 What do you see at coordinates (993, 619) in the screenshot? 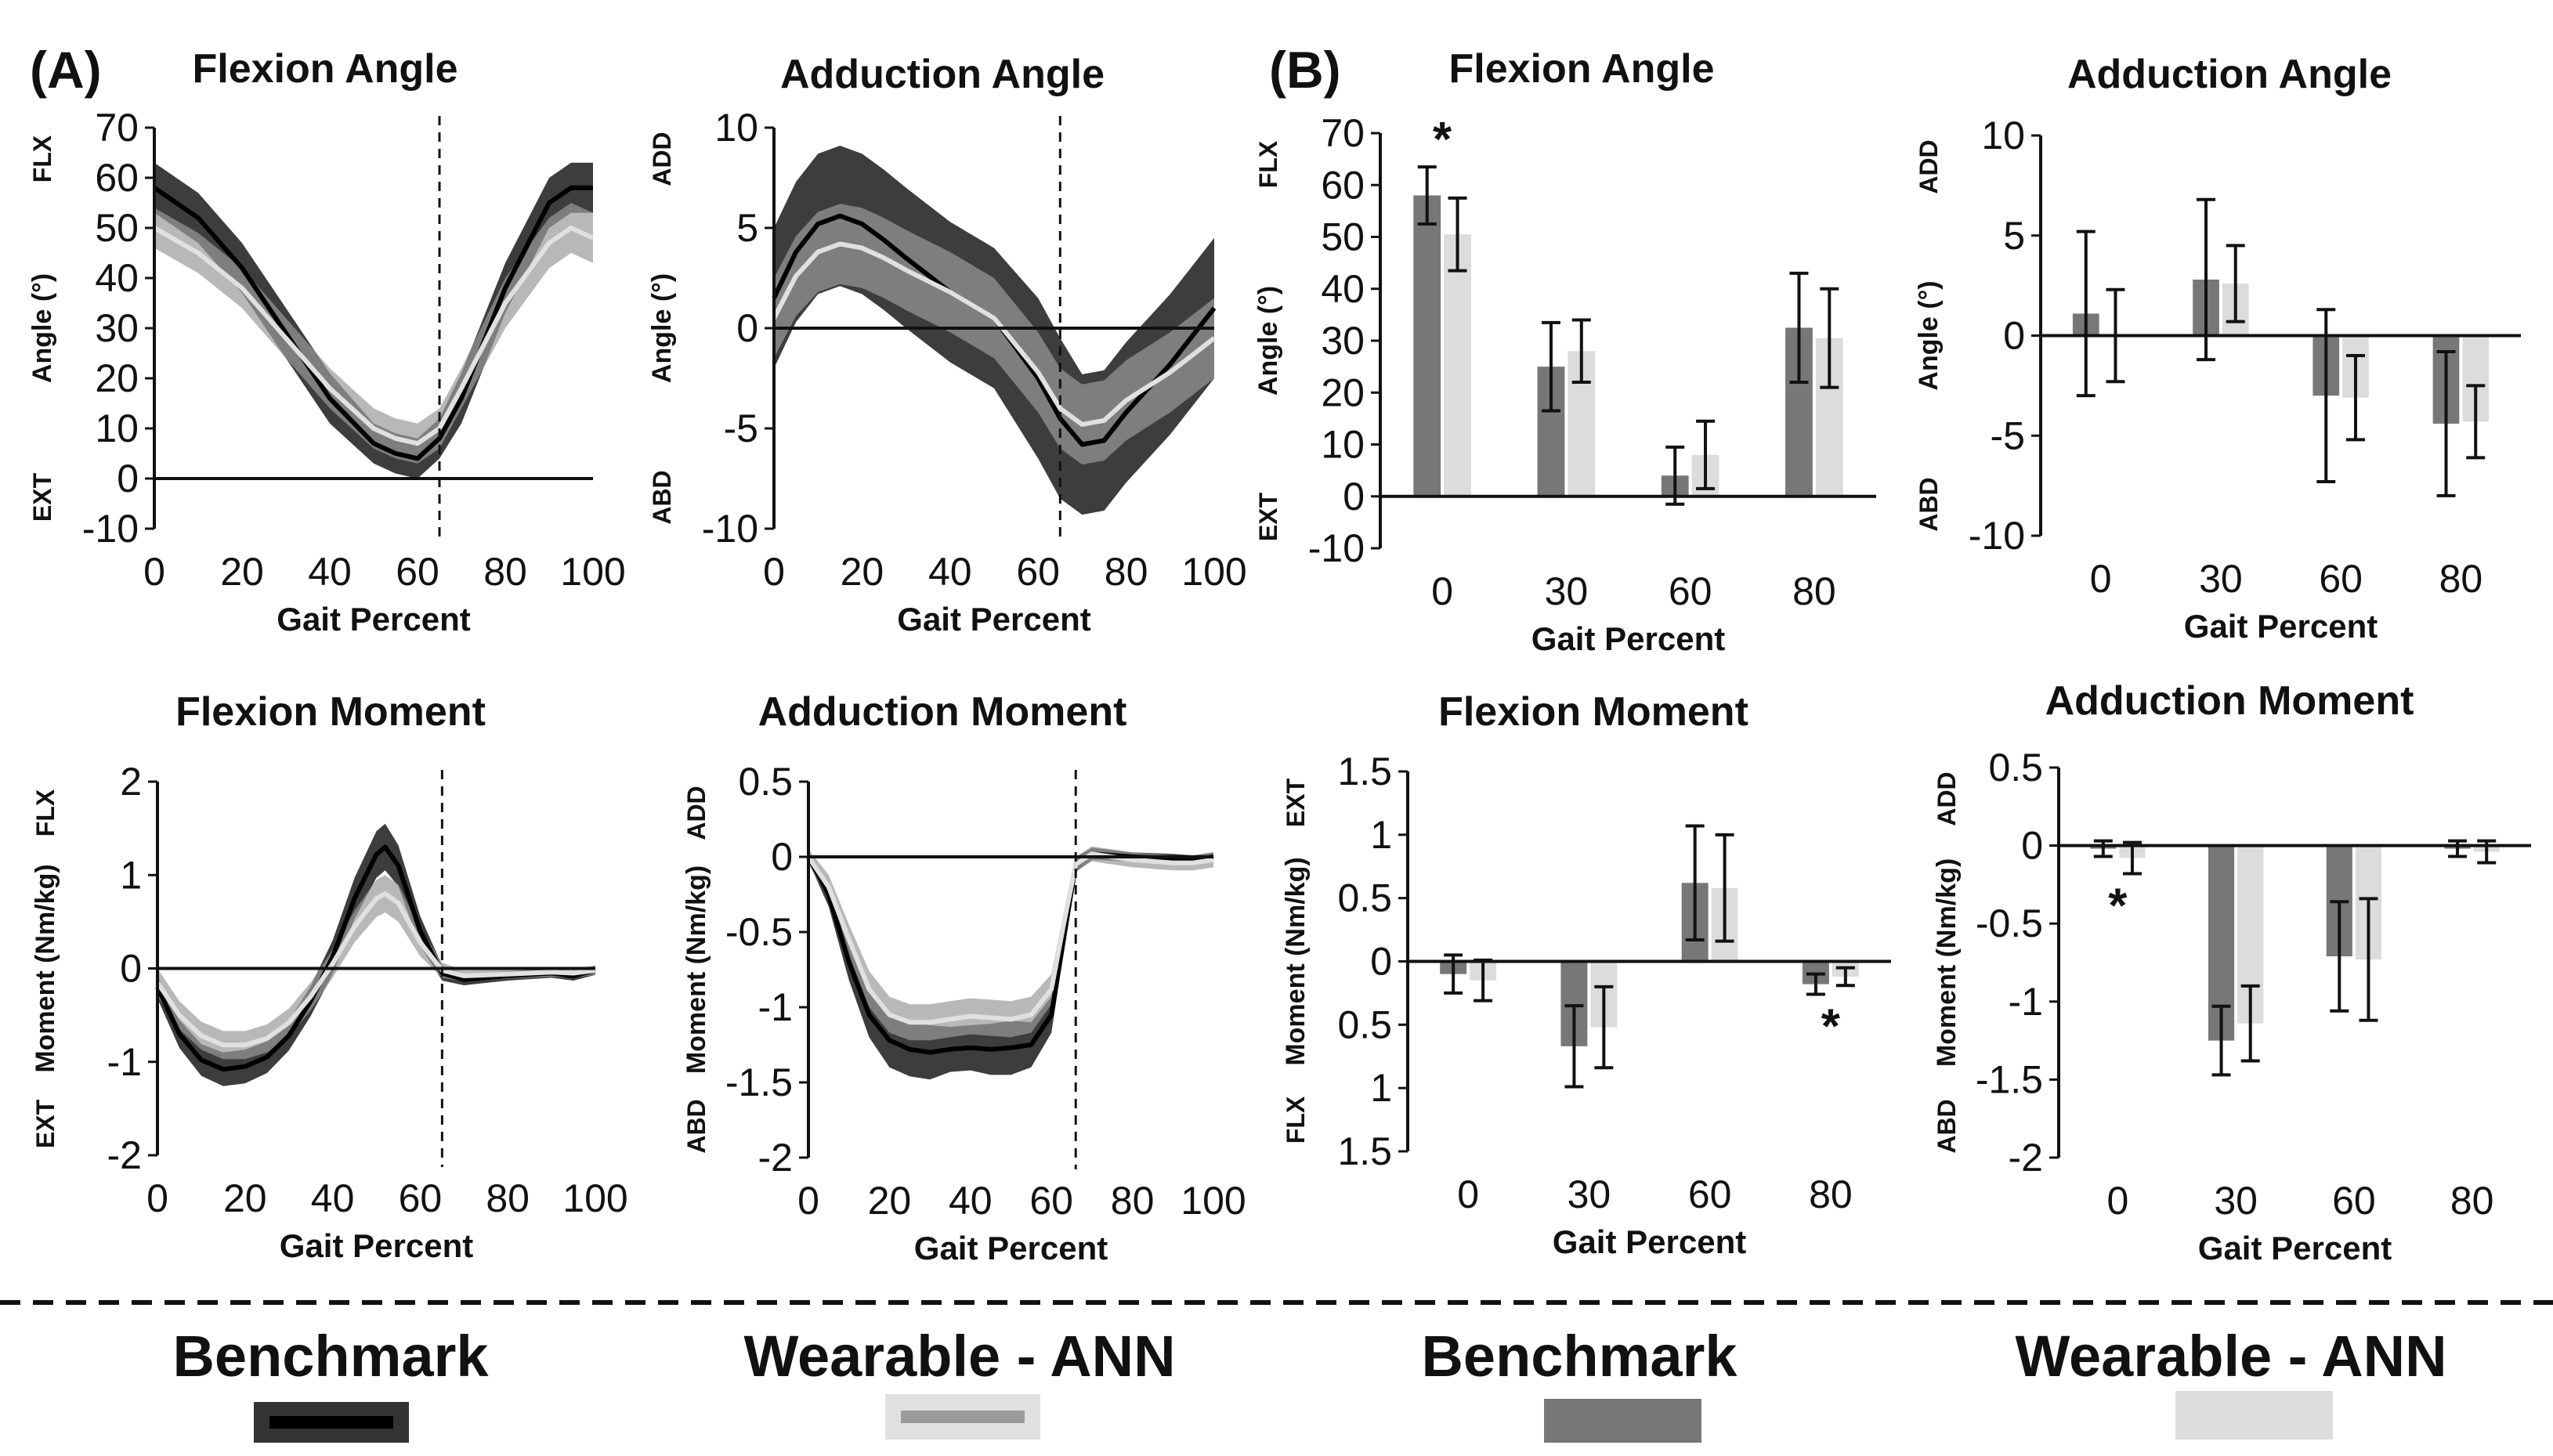
I see `a2-xlabel: Gait Percent` at bounding box center [993, 619].